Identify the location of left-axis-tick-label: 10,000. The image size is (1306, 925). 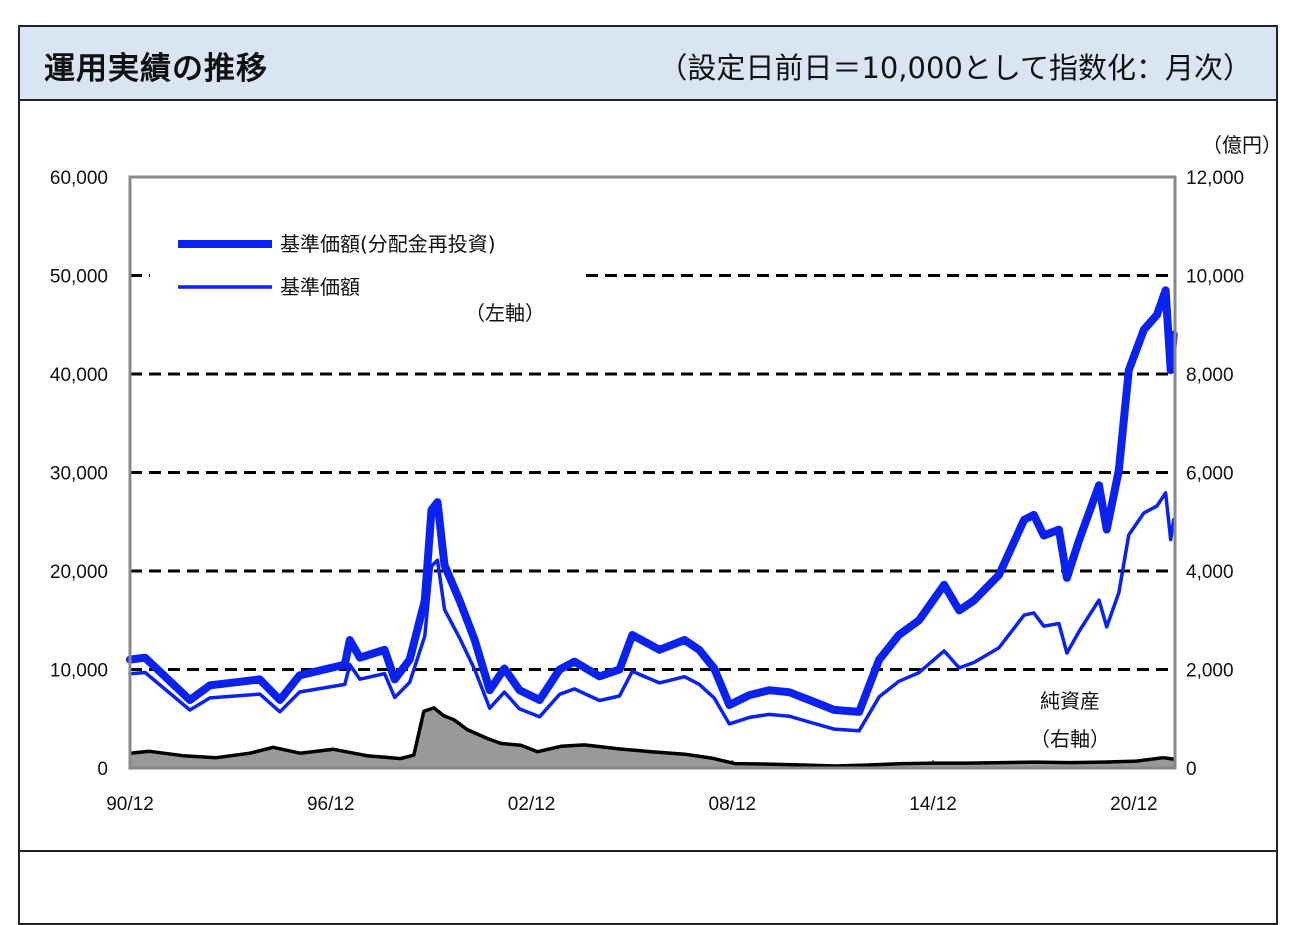
(79, 671).